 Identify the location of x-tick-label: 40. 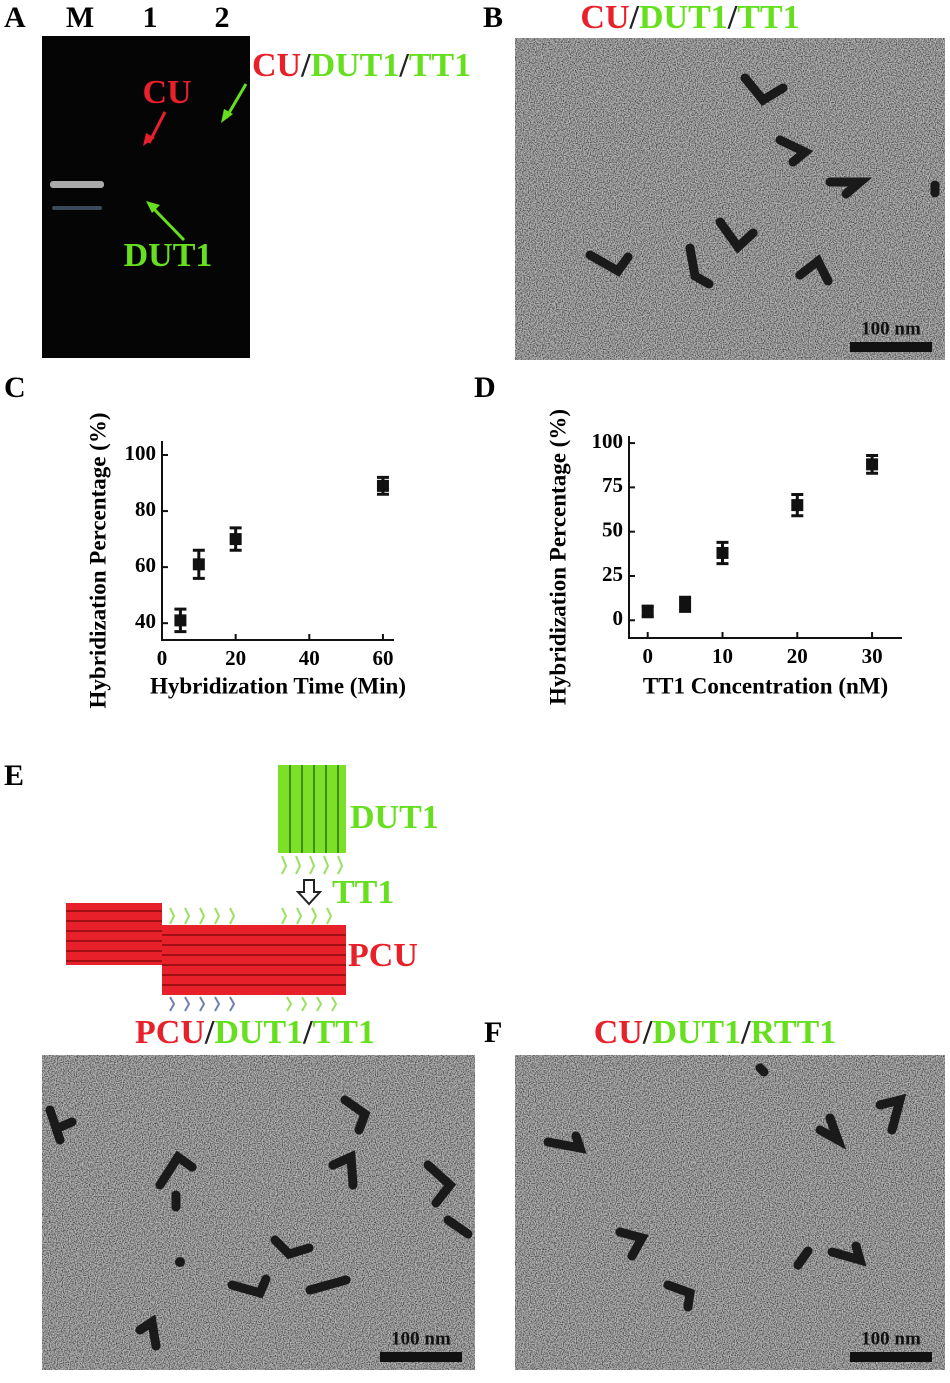
(309, 658).